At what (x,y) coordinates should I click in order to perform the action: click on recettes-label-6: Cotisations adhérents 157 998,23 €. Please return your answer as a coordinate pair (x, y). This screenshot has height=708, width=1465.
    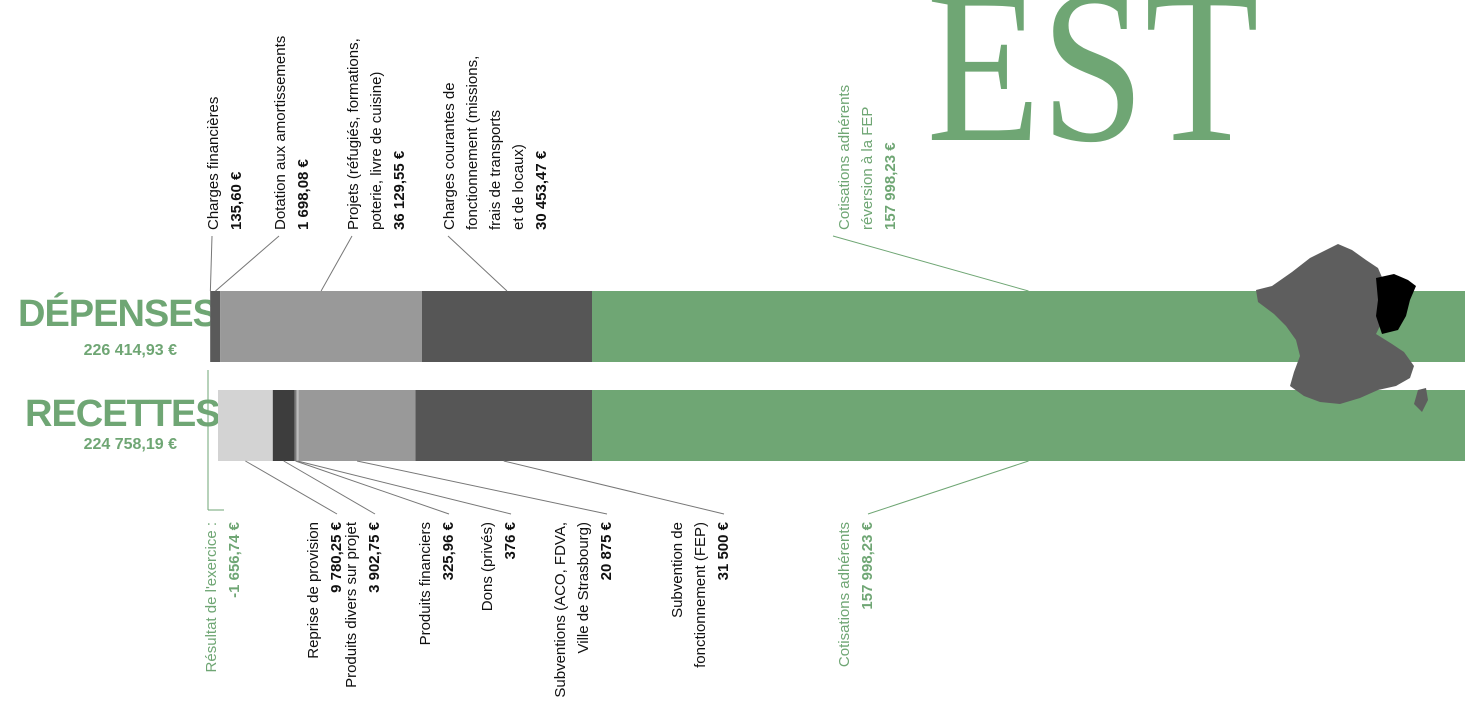
    Looking at the image, I should click on (856, 594).